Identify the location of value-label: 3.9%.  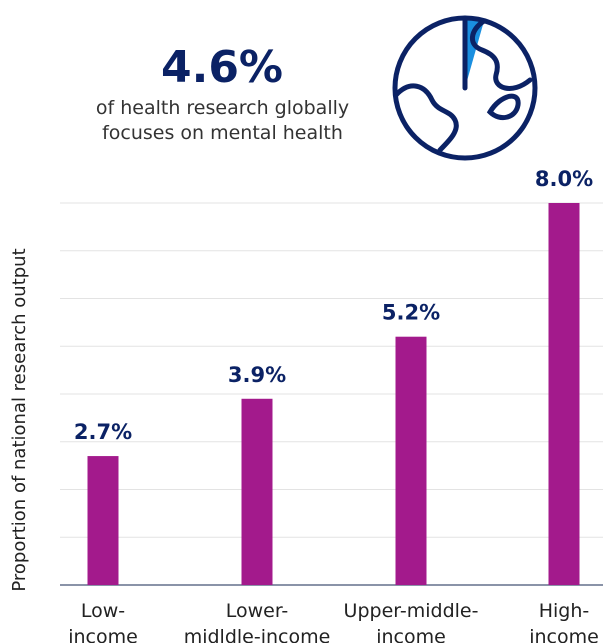
(257, 375).